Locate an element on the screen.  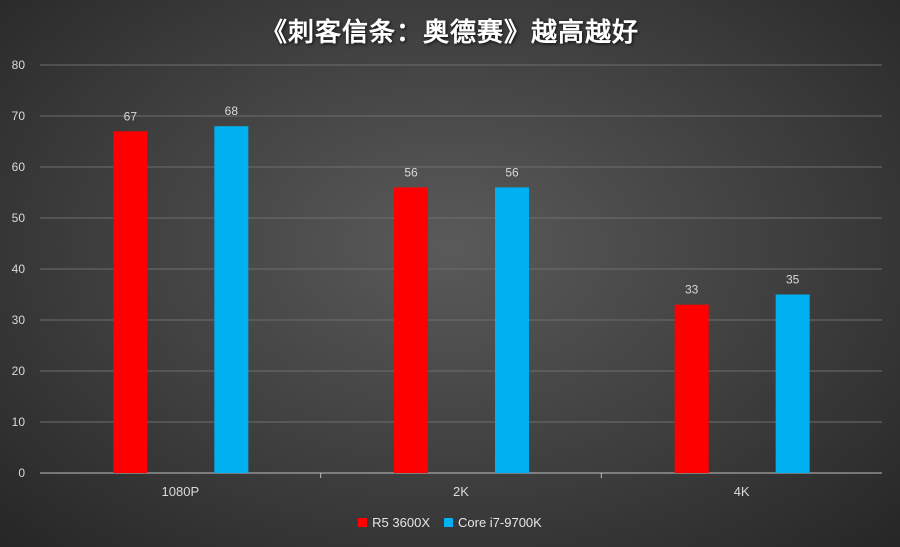
data-label: 33 is located at coordinates (692, 290).